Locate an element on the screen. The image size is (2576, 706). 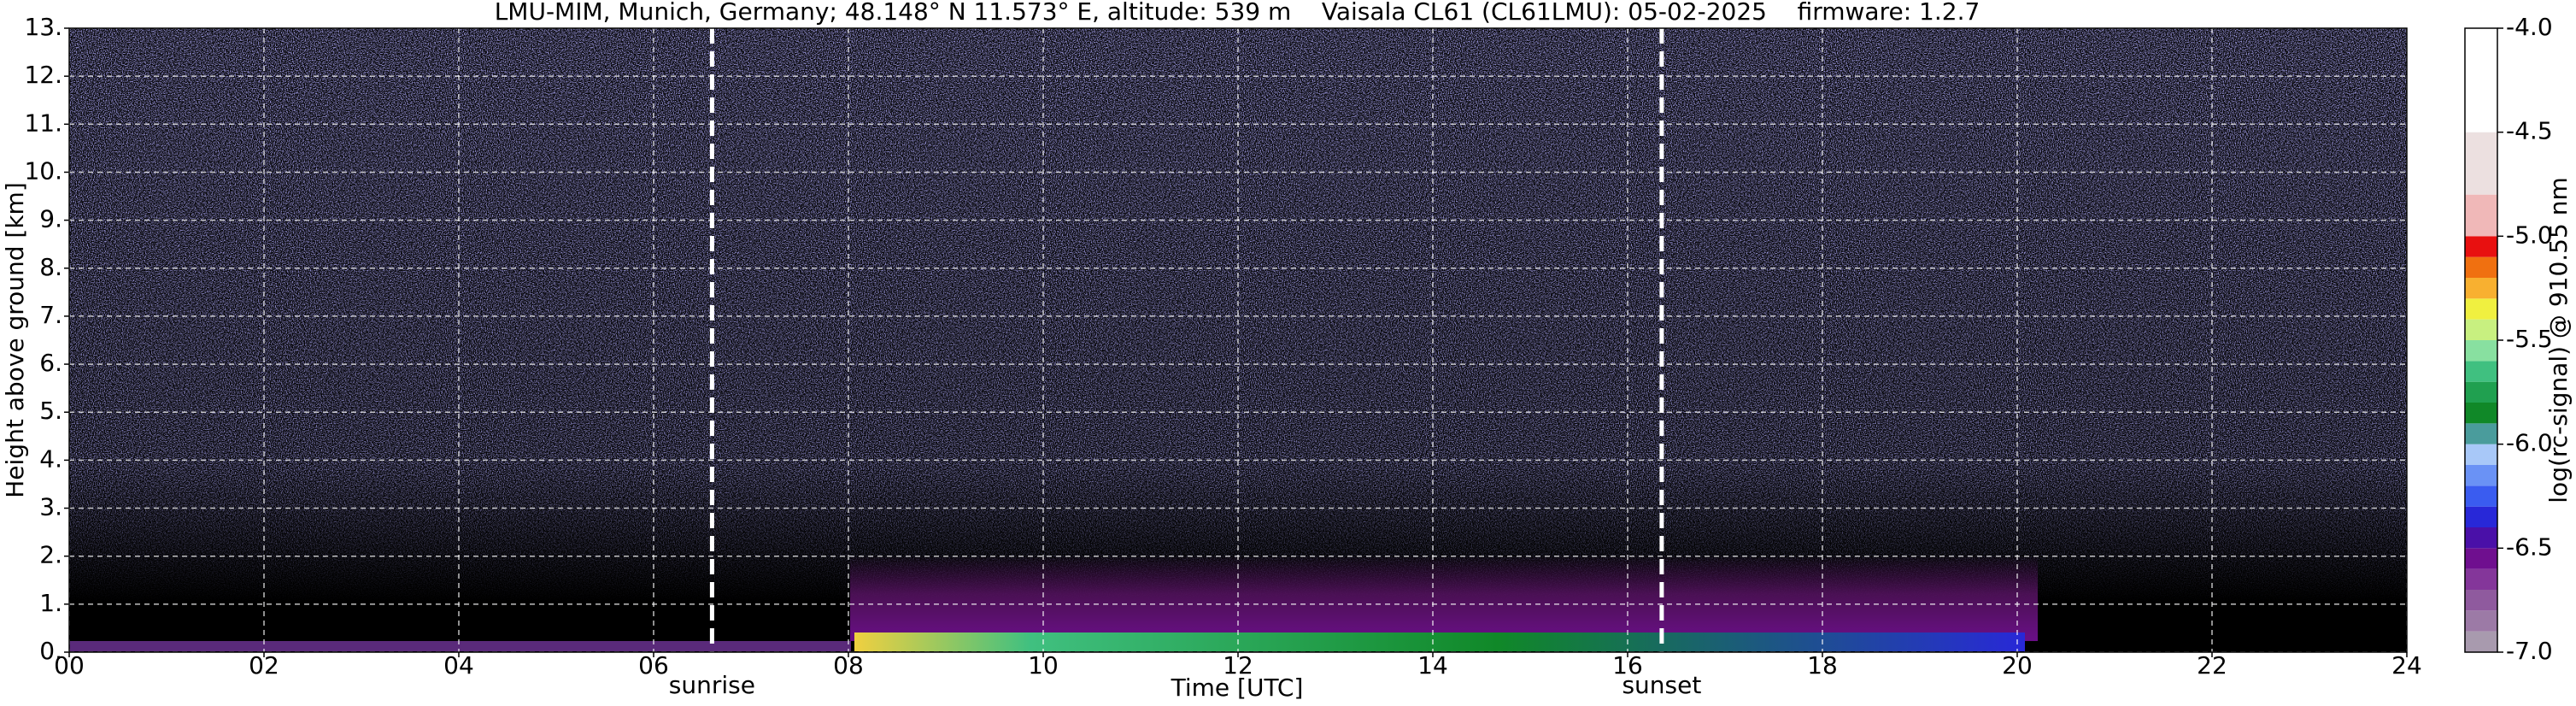
y-tick-label: 13. is located at coordinates (43, 27).